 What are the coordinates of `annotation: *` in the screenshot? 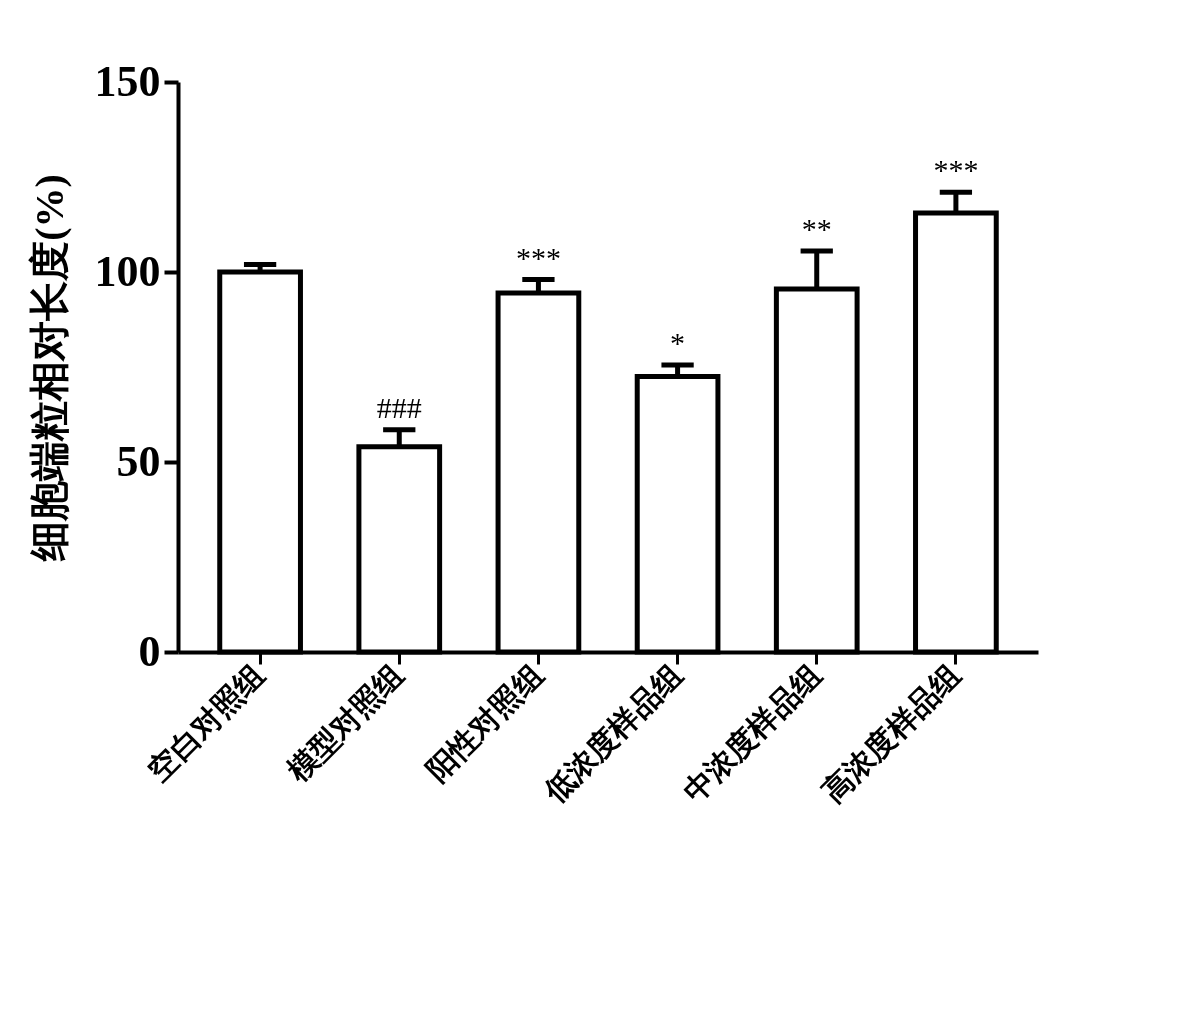 It's located at (678, 343).